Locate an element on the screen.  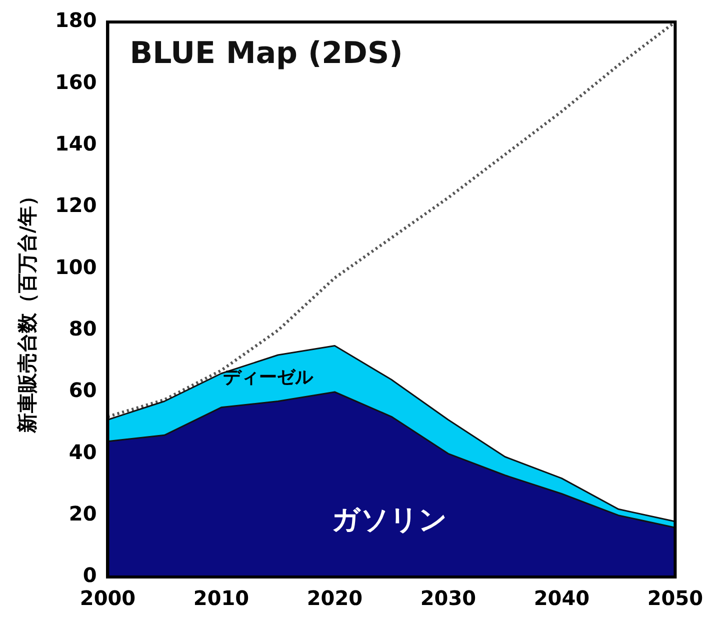
x-tick-label: 2030 is located at coordinates (448, 598).